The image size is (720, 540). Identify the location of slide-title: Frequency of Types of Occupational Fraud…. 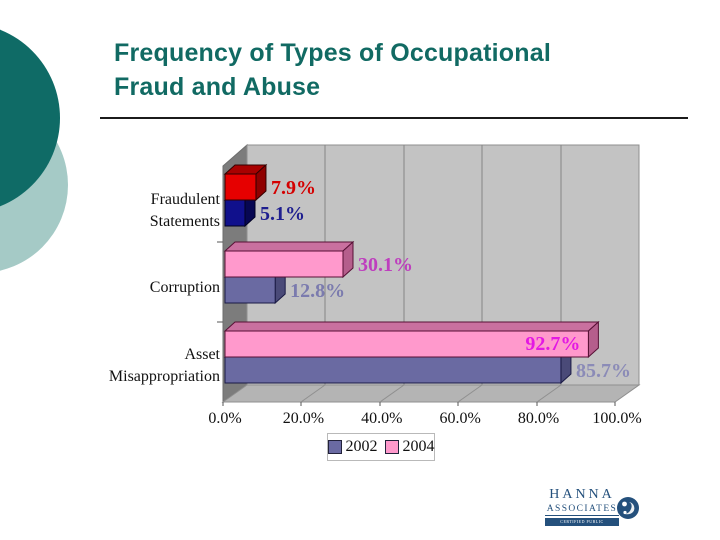
(332, 70).